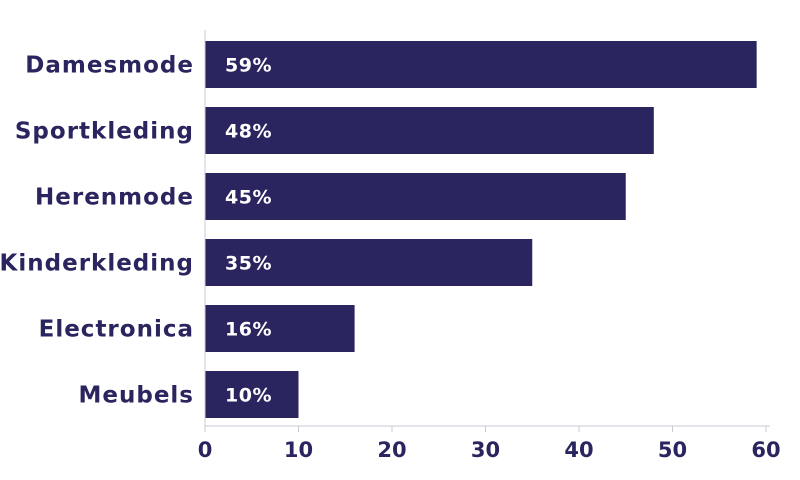  What do you see at coordinates (248, 264) in the screenshot?
I see `data-label: 35%` at bounding box center [248, 264].